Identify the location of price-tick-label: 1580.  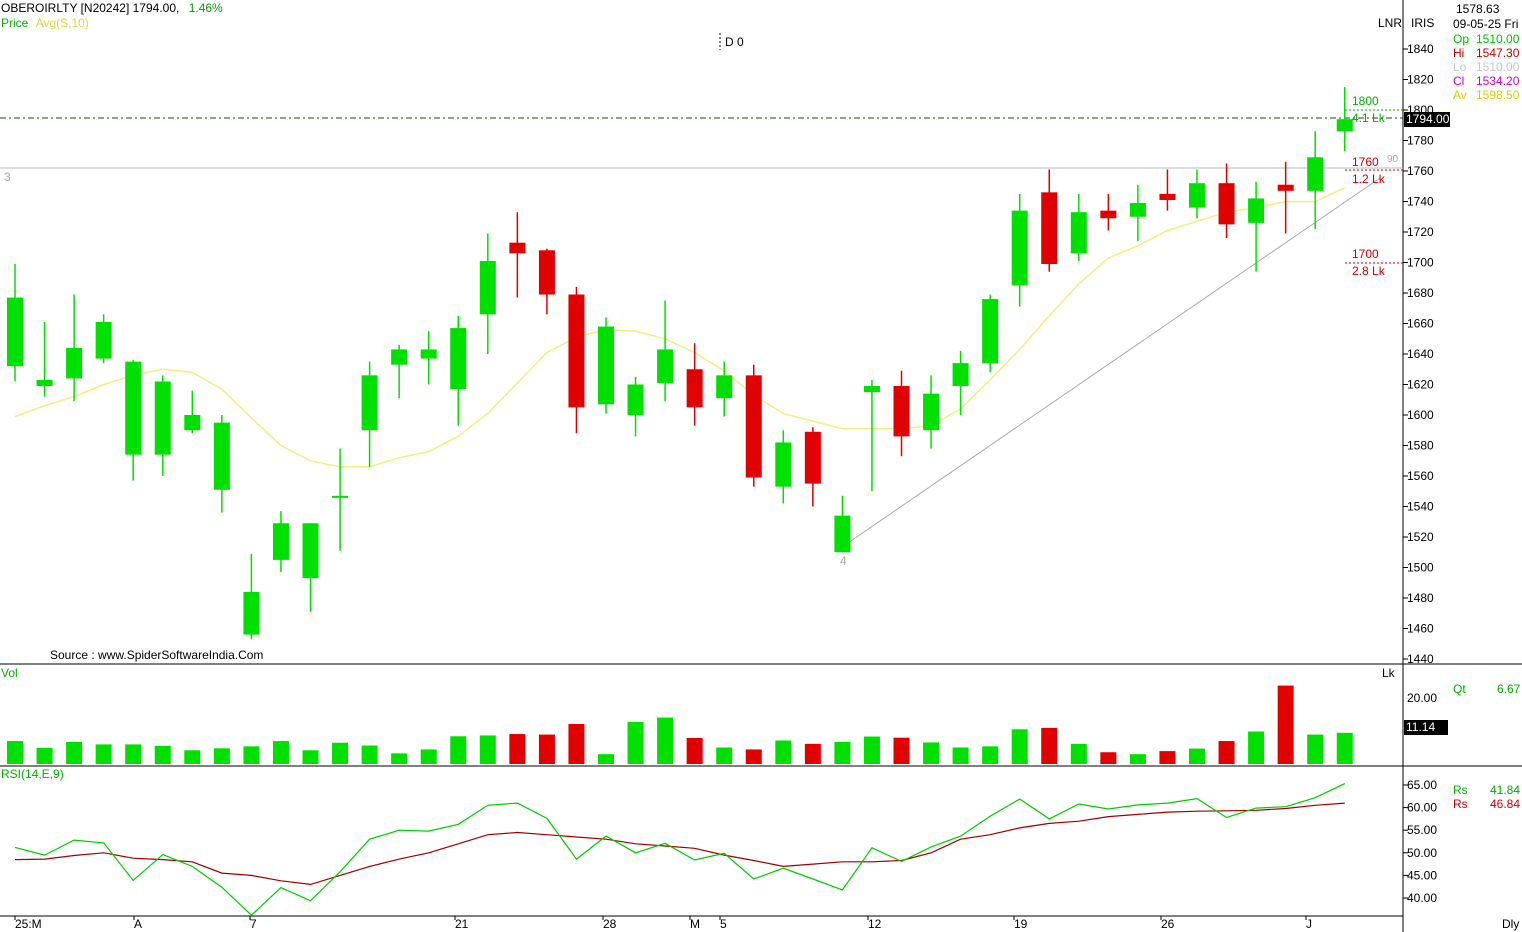
(1420, 446).